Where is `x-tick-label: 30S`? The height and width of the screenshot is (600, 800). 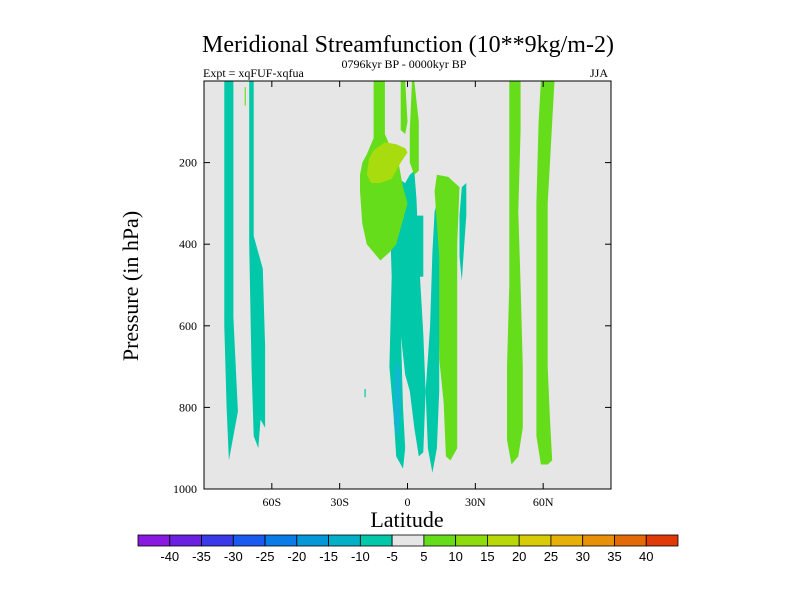
x-tick-label: 30S is located at coordinates (339, 502).